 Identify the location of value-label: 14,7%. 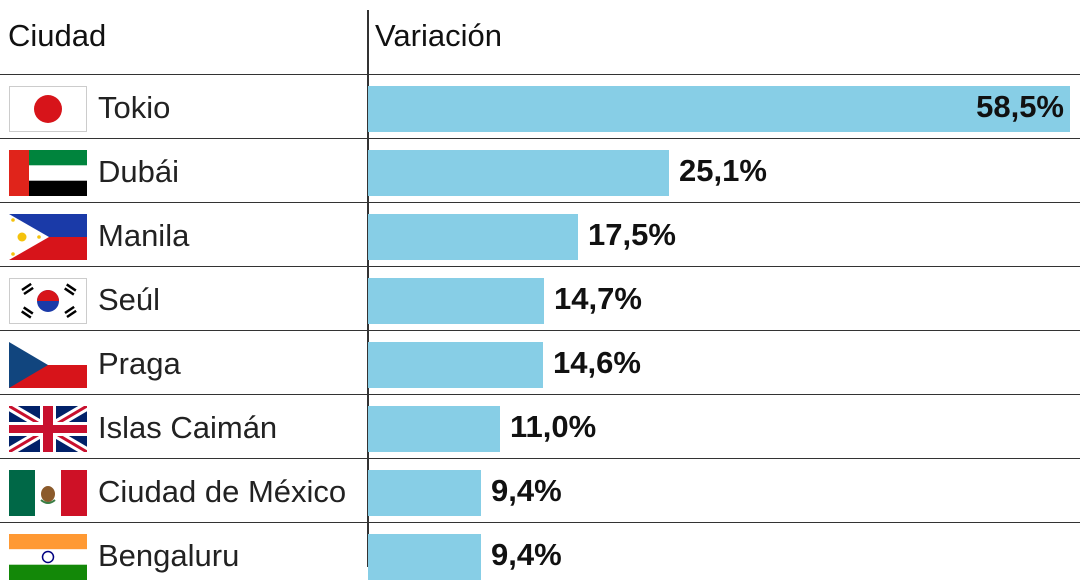
(598, 298).